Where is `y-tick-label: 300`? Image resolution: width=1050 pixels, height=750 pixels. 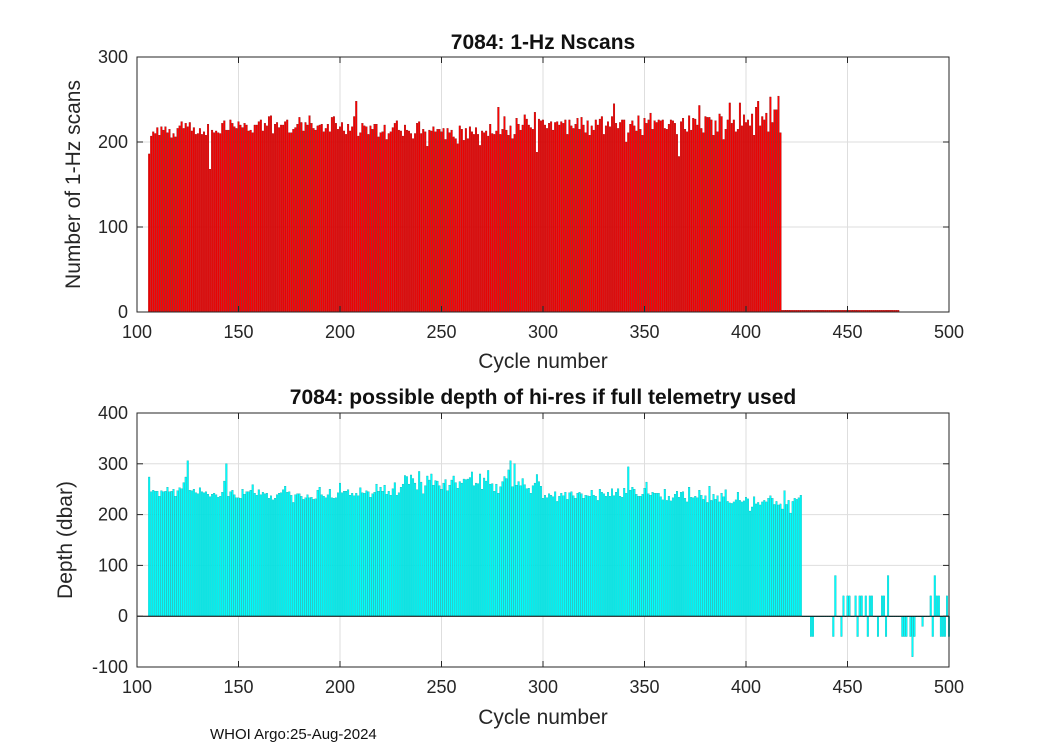
y-tick-label: 300 is located at coordinates (113, 464).